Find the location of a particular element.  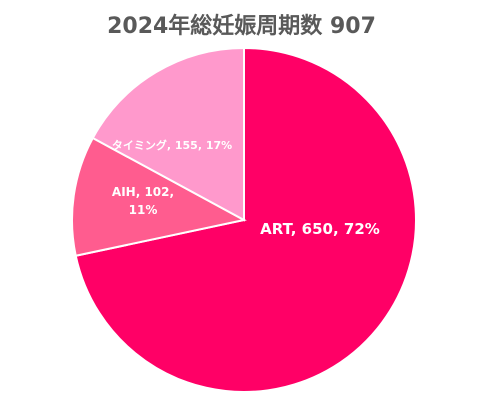

slice-label-2: タイミング, 155, 17% is located at coordinates (172, 145).